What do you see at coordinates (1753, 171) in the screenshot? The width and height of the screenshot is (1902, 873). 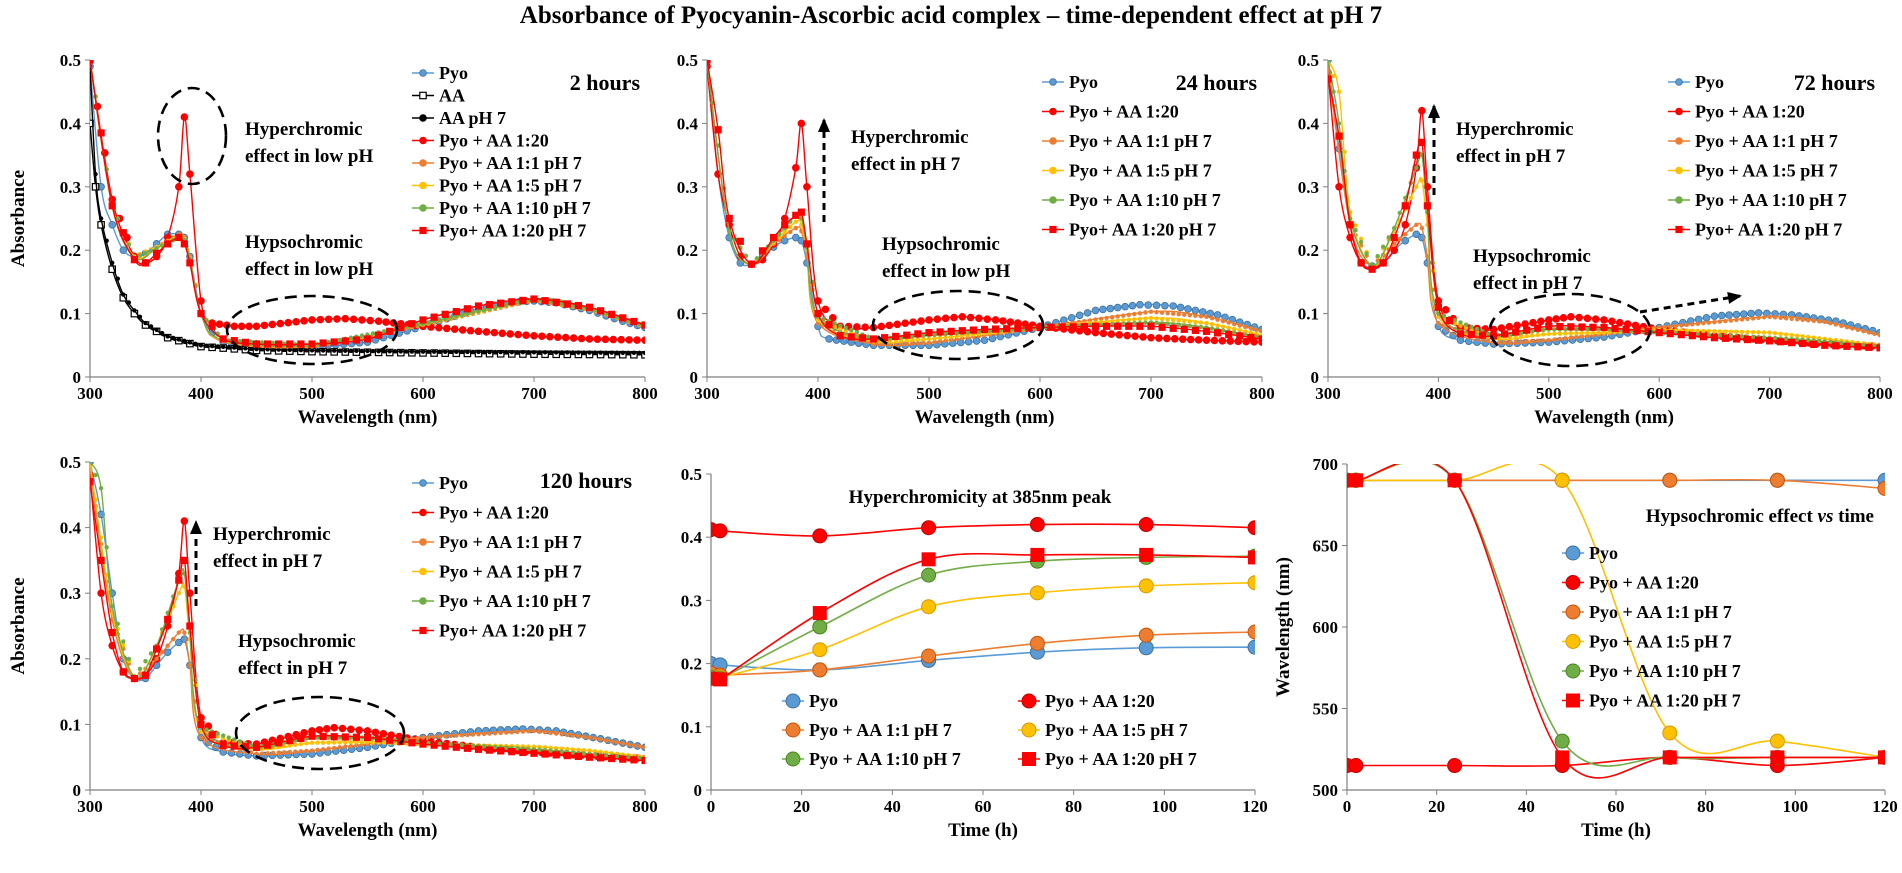 I see `legend-item: Pyo + AA 1:5 pH 7` at bounding box center [1753, 171].